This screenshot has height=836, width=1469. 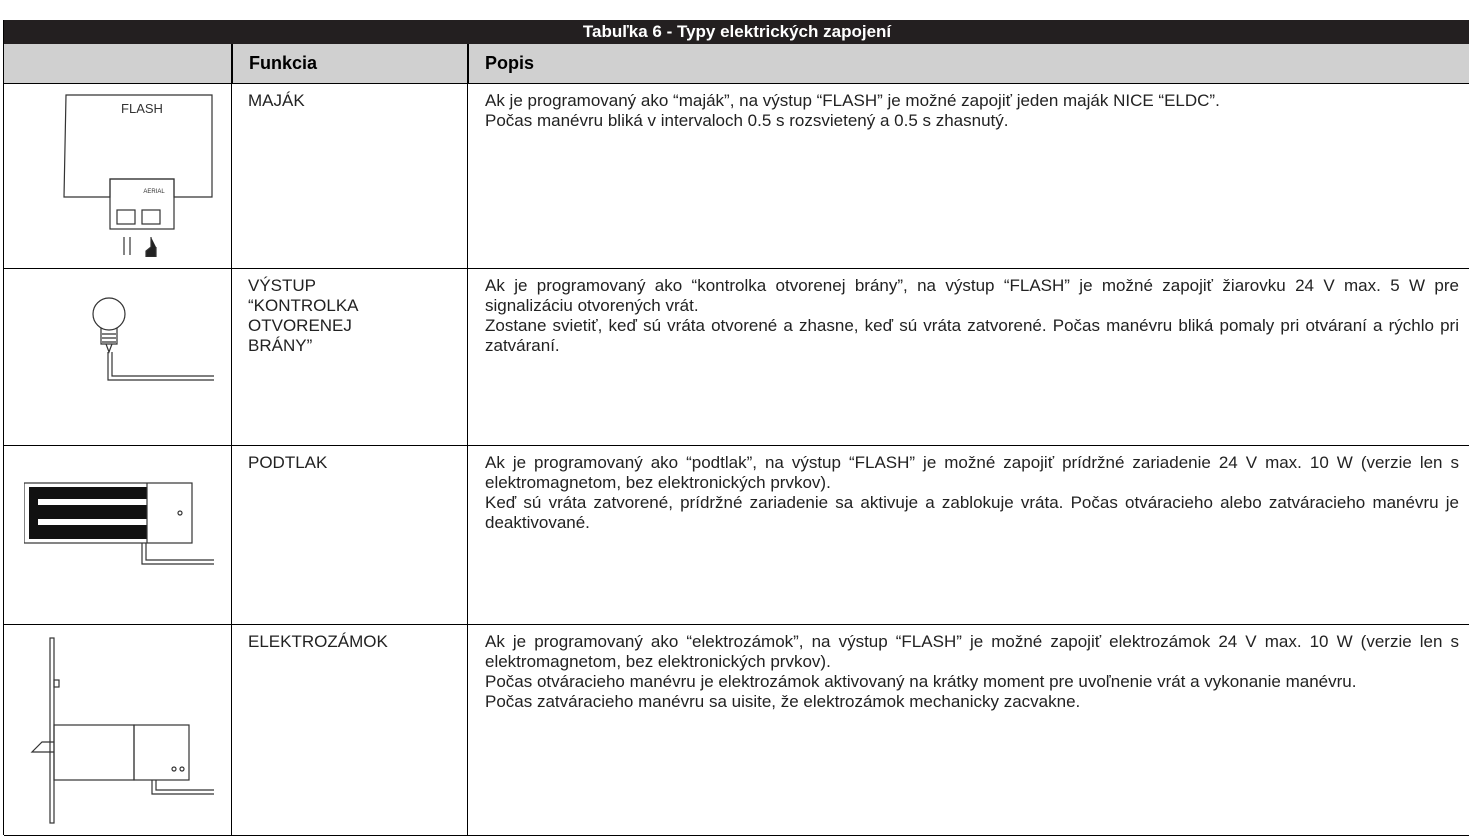 What do you see at coordinates (303, 305) in the screenshot?
I see `function-text: “KONTROLKA` at bounding box center [303, 305].